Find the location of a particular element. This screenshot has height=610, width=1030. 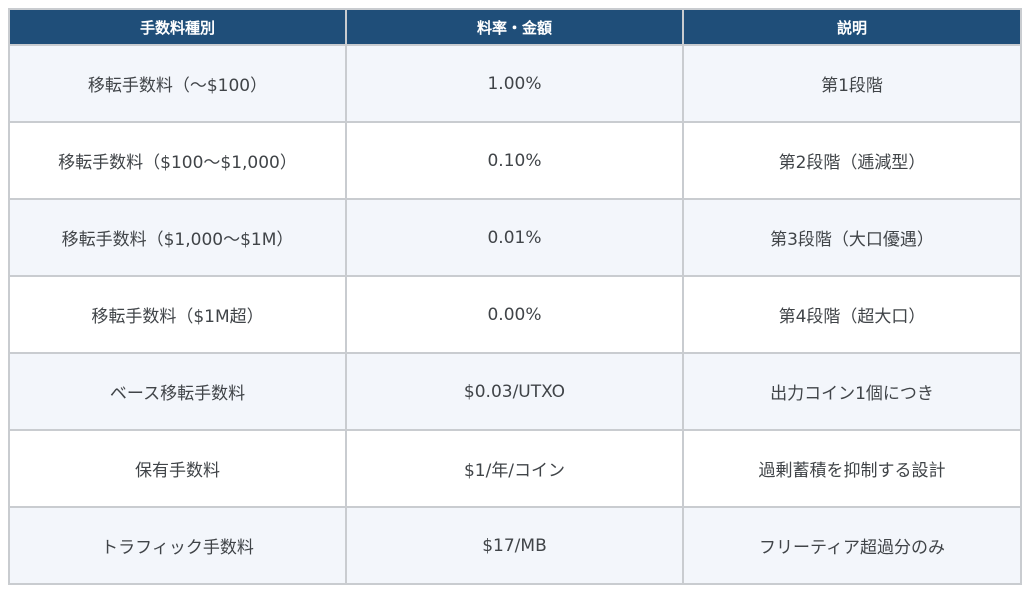

table-row: 保有手数料 $1/年/コイン 過剰蓄積を抑制する設計 is located at coordinates (515, 468).